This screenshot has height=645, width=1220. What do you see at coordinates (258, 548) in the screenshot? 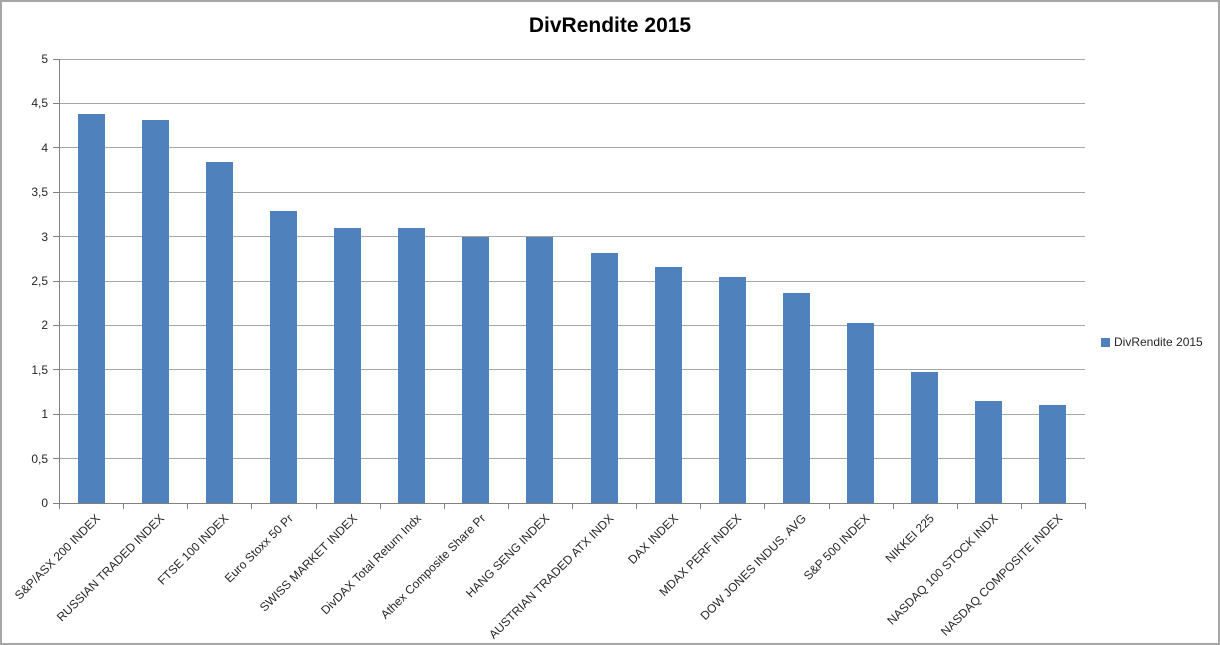
I see `x-axis-category-label: Euro Stoxx 50 Pr` at bounding box center [258, 548].